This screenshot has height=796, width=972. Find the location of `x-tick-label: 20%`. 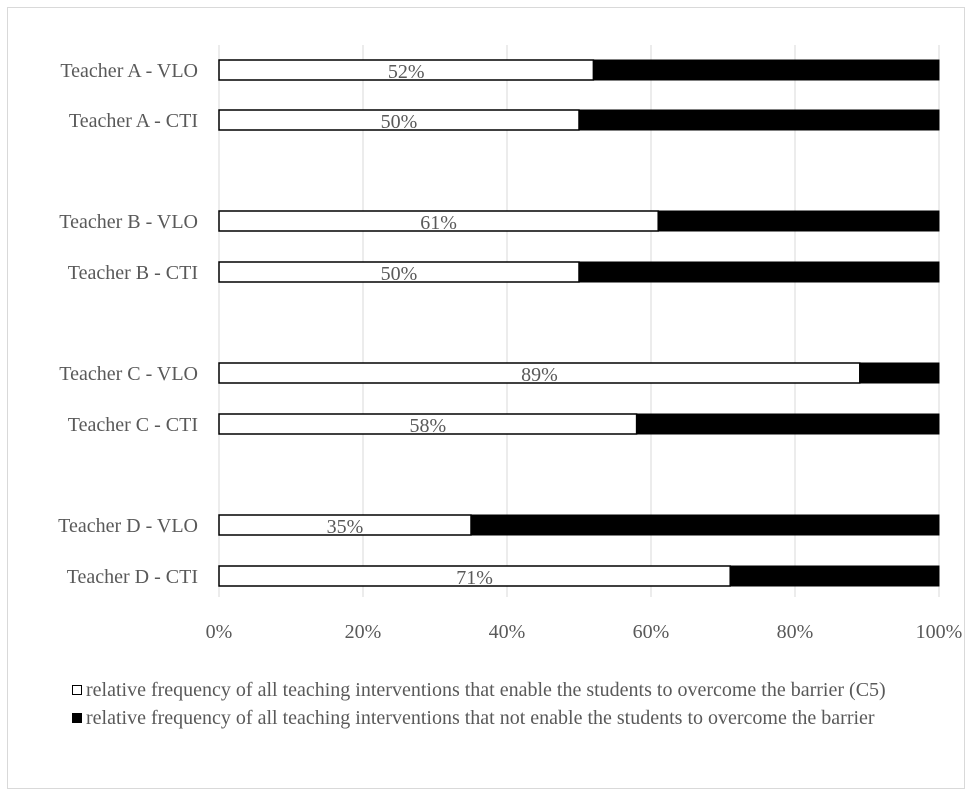

x-tick-label: 20% is located at coordinates (363, 632).